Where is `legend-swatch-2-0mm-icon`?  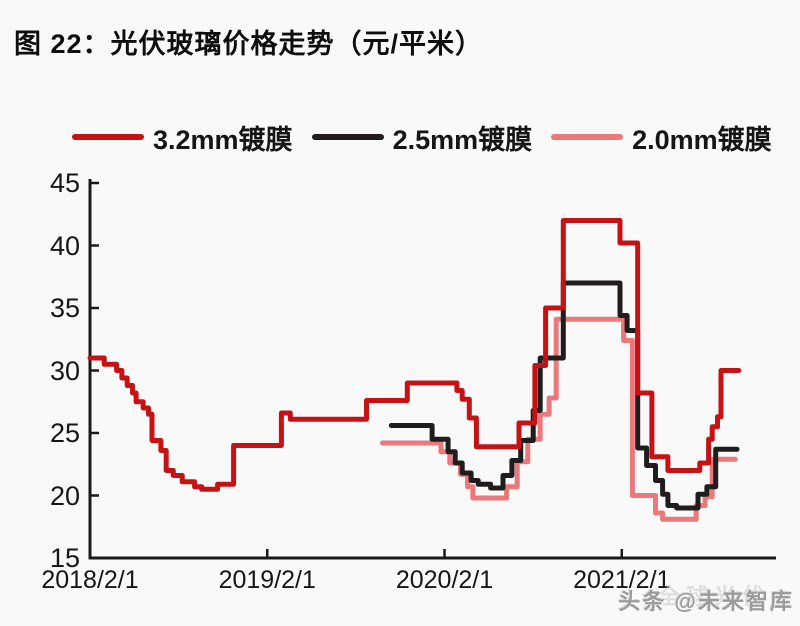 legend-swatch-2-0mm-icon is located at coordinates (587, 137).